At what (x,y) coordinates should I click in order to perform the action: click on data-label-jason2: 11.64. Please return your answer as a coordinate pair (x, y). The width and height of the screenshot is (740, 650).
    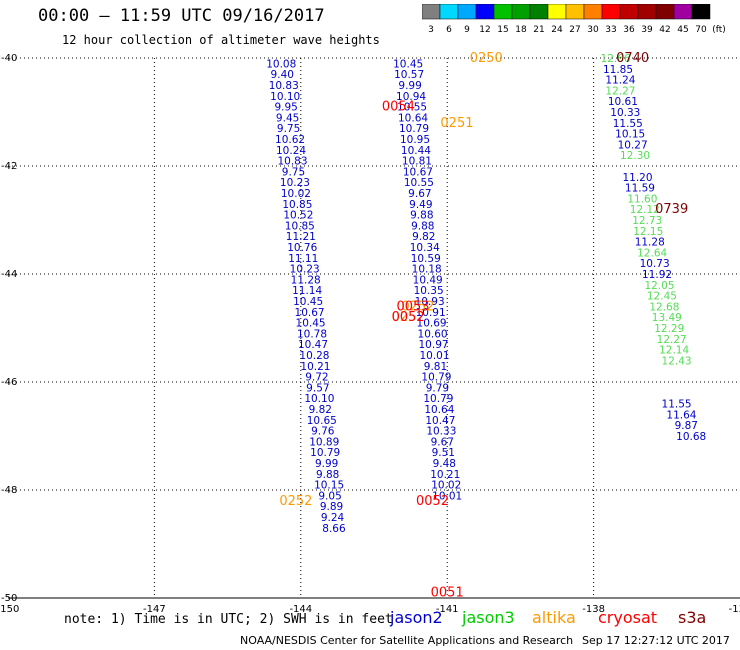
    Looking at the image, I should click on (681, 415).